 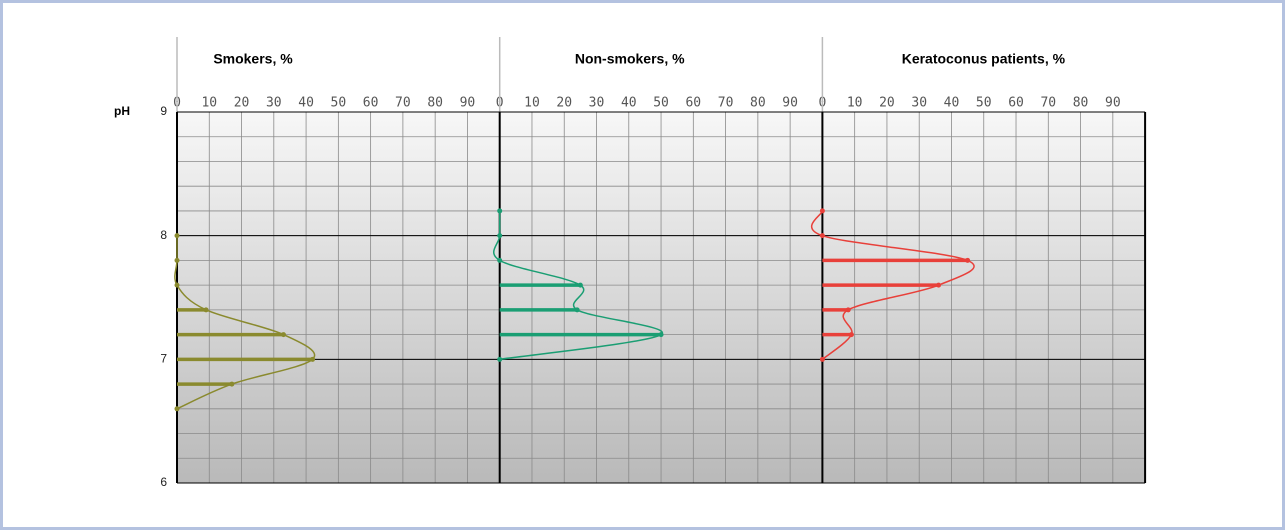 I want to click on panel-title: Non-smokers, %, so click(x=630, y=59).